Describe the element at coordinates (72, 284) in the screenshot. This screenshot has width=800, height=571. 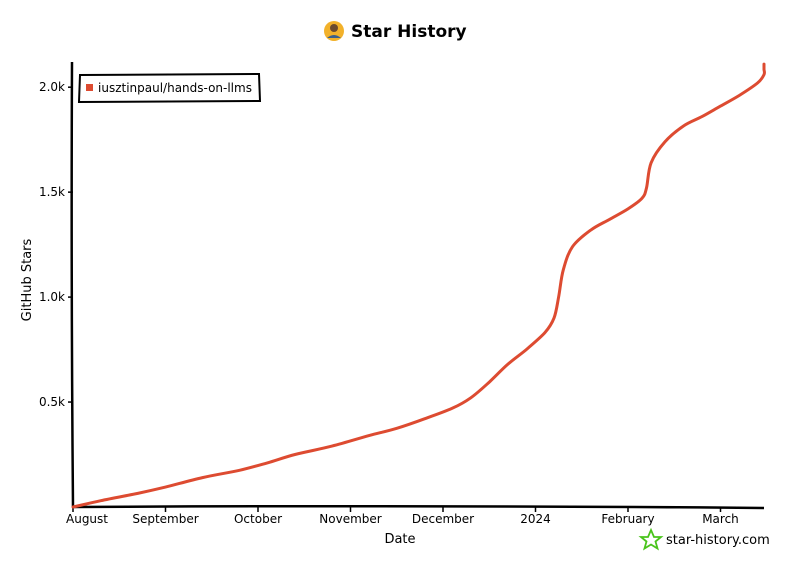
I see `y-axis-line` at that location.